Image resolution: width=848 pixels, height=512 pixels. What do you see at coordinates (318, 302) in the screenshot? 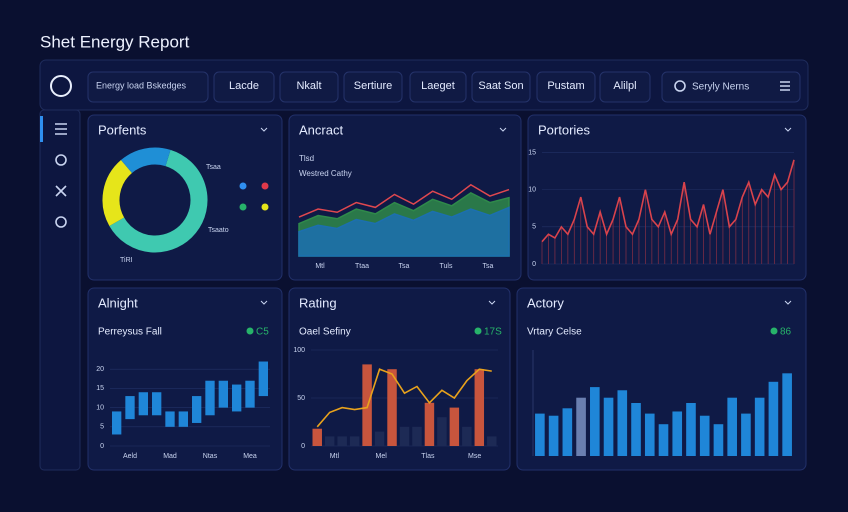
I see `panel-title: Rating` at bounding box center [318, 302].